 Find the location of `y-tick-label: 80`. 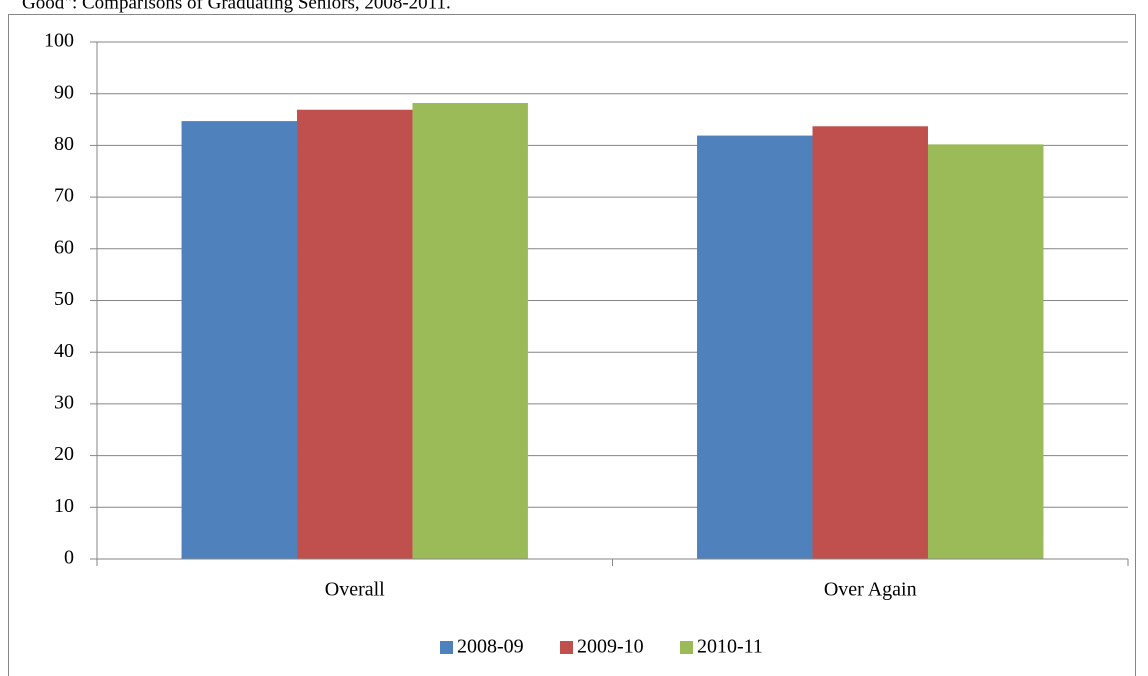

y-tick-label: 80 is located at coordinates (64, 144).